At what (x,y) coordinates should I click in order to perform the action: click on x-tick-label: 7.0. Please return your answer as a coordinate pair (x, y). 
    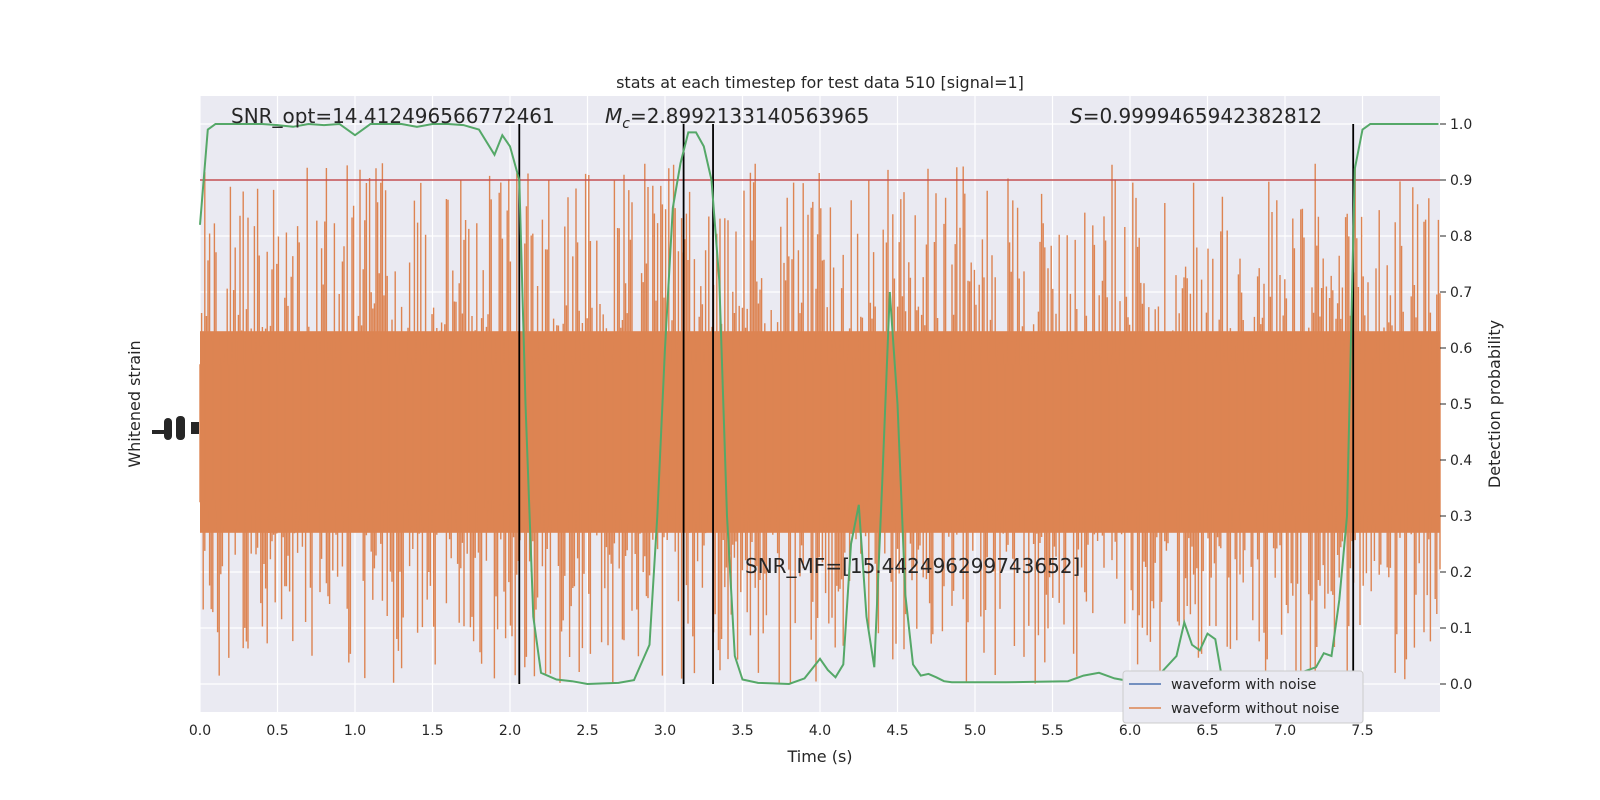
    Looking at the image, I should click on (1285, 731).